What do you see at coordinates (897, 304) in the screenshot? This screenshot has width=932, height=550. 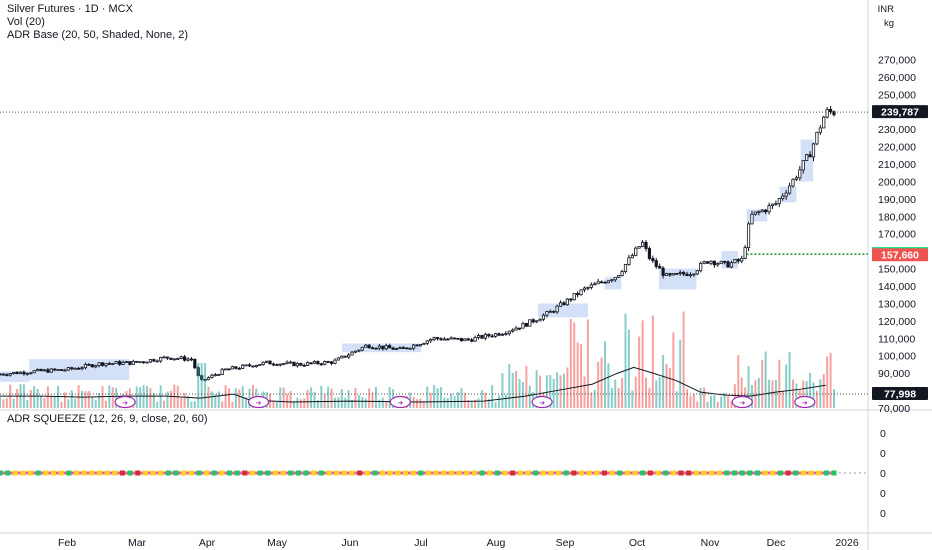 I see `y-tick-label: 130,000` at bounding box center [897, 304].